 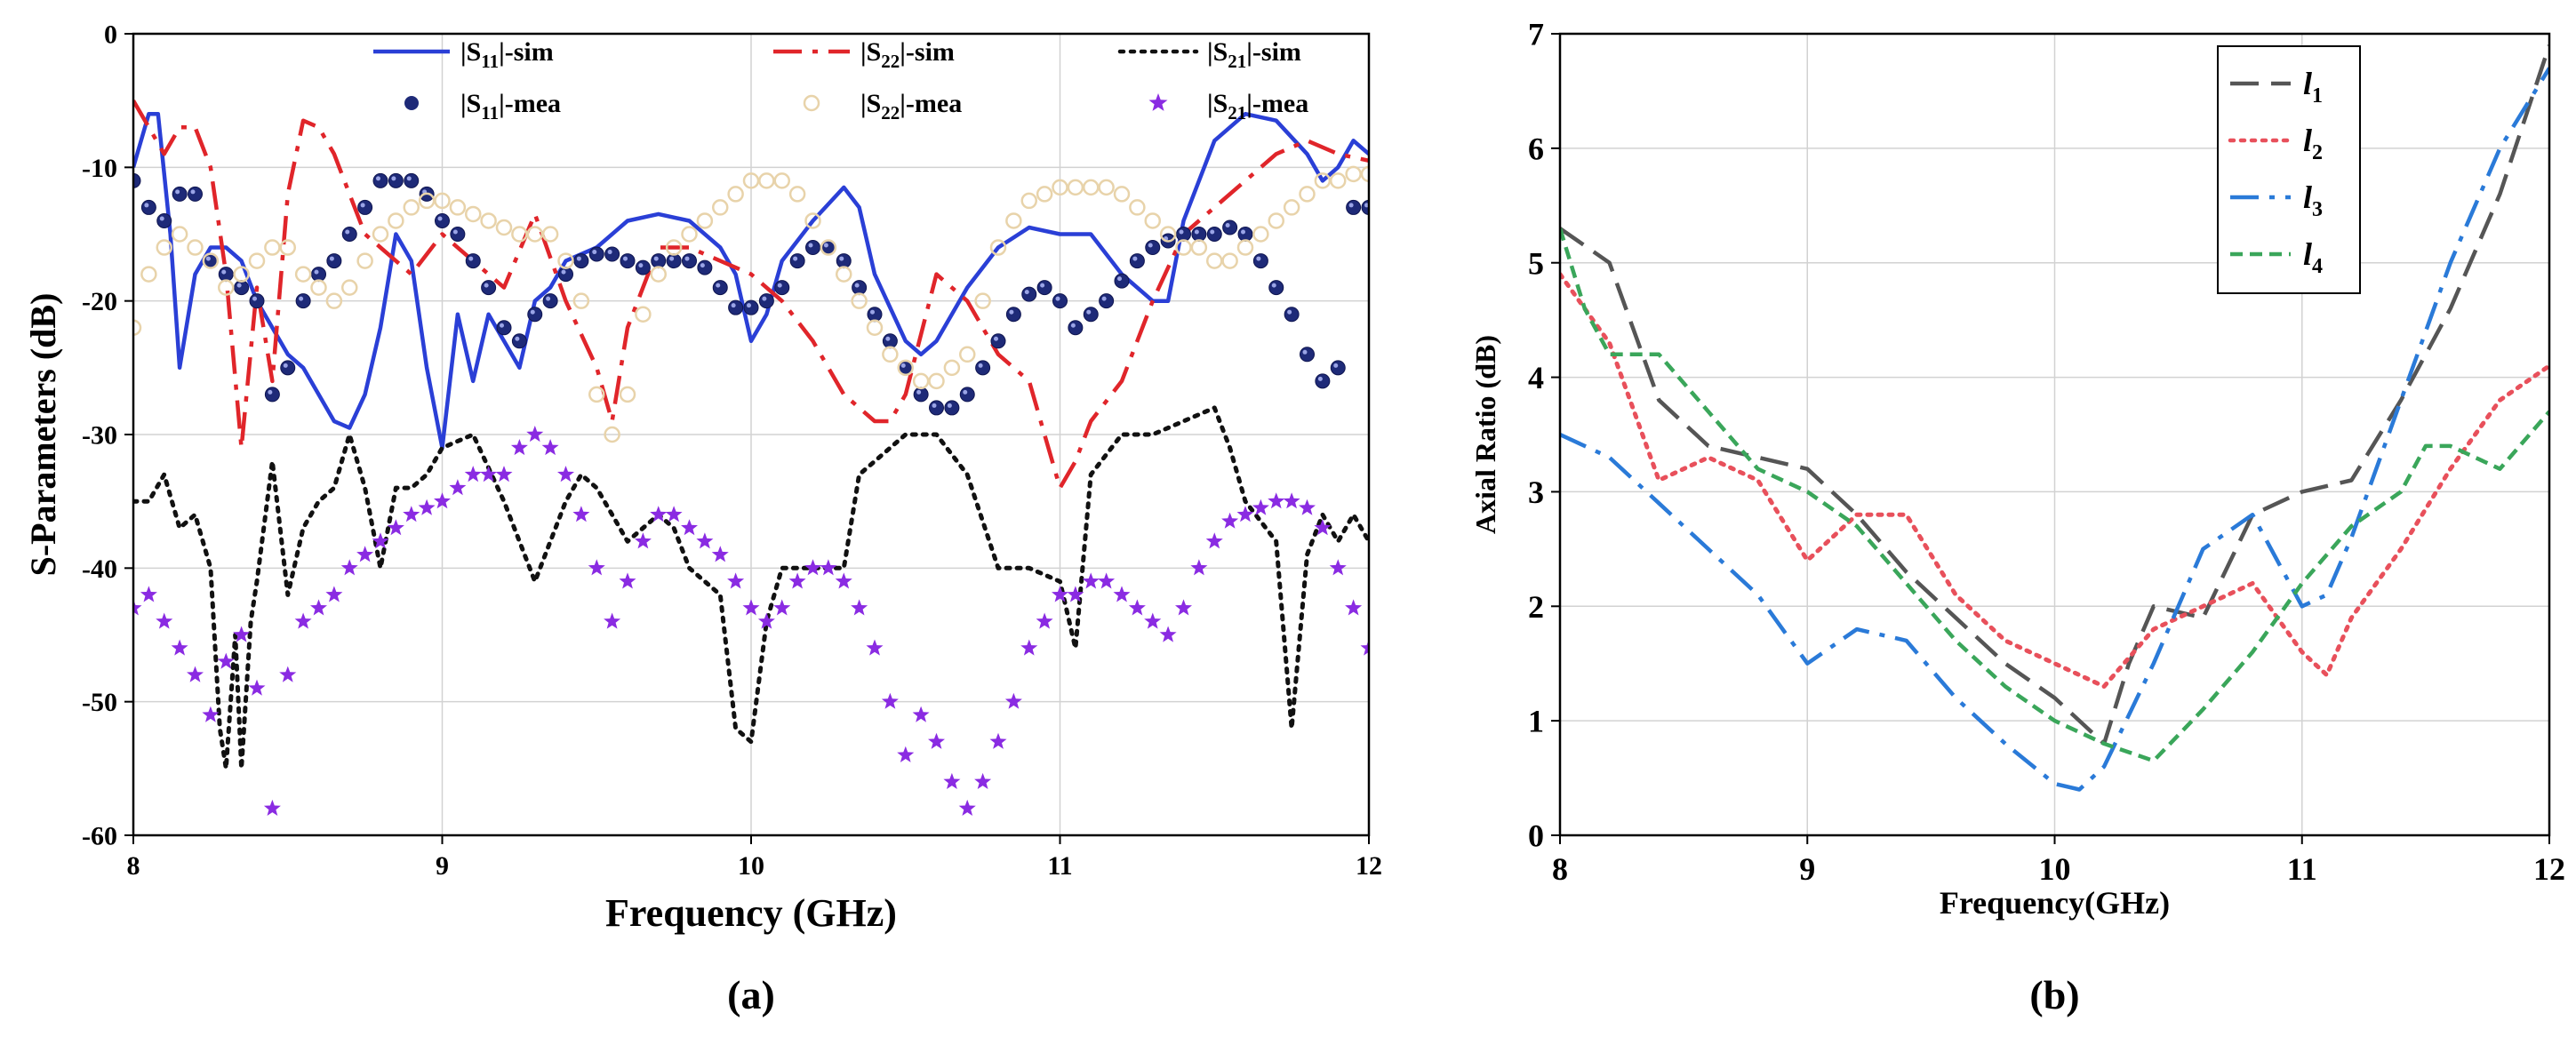 What do you see at coordinates (442, 866) in the screenshot?
I see `x-tick-label: 9` at bounding box center [442, 866].